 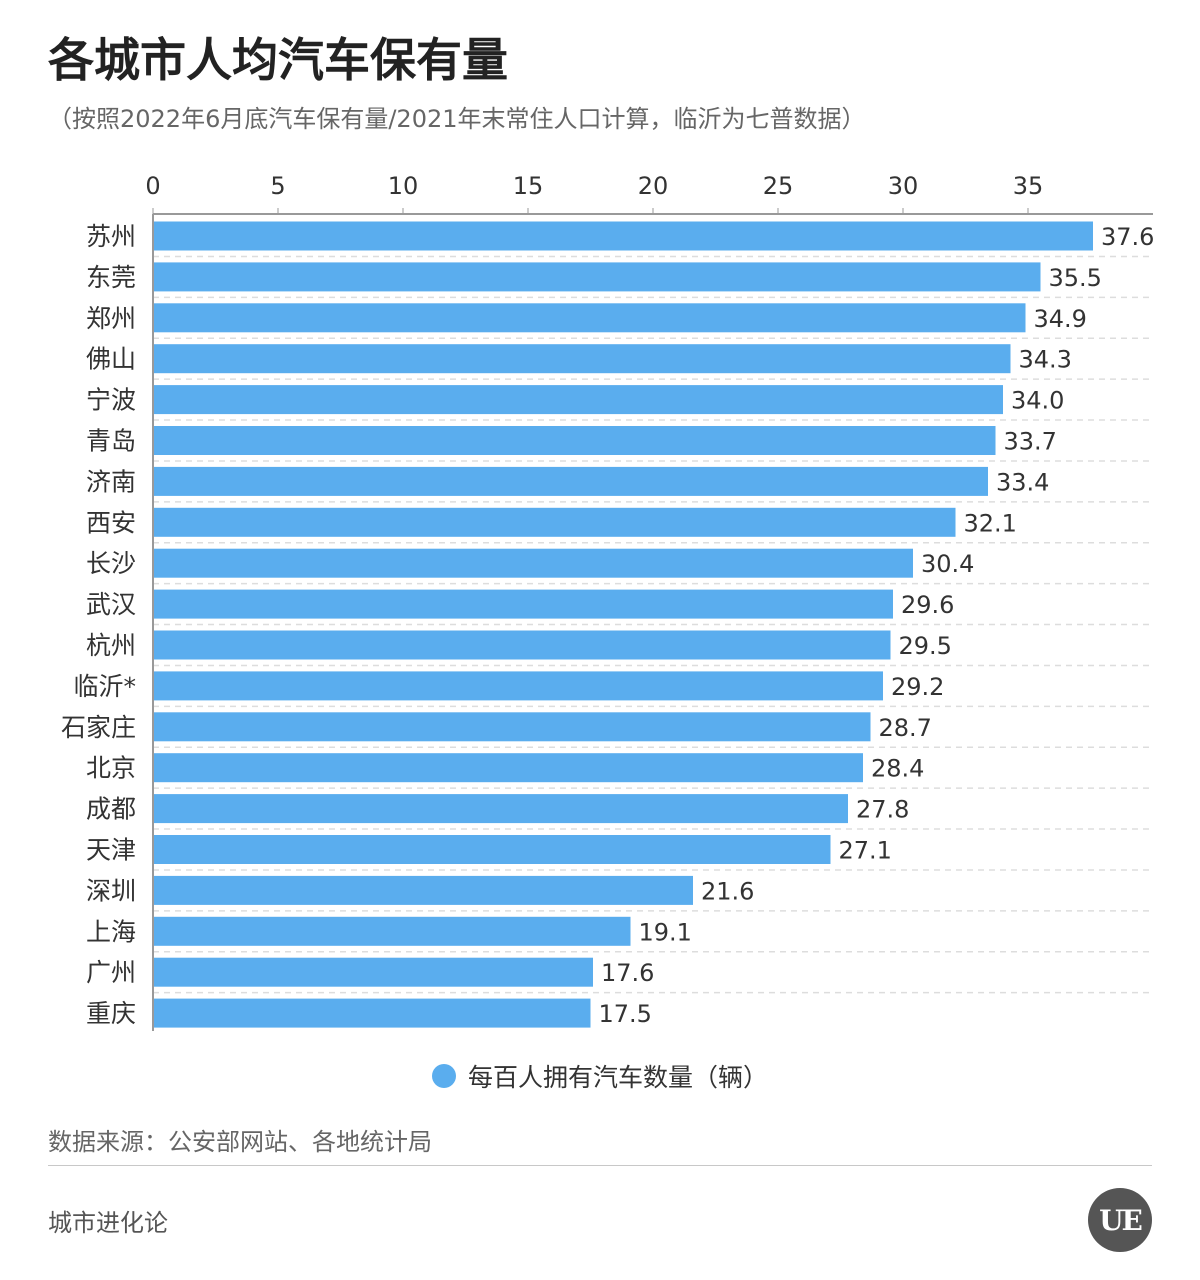 I want to click on value-label: 37.6, so click(x=1127, y=237).